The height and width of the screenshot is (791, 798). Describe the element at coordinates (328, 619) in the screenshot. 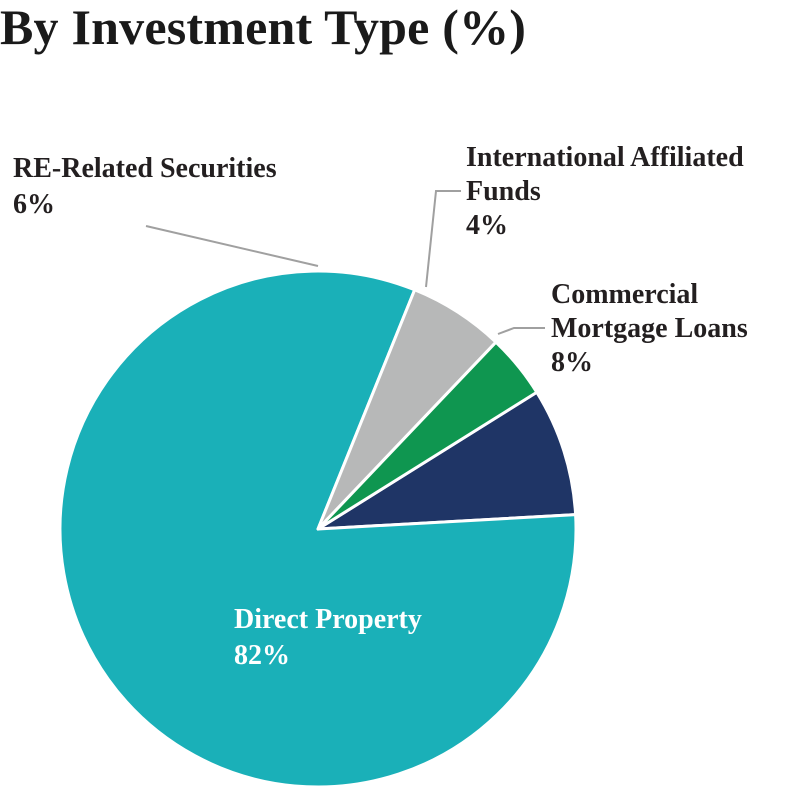

I see `slice-label-direct-property: Direct Property` at that location.